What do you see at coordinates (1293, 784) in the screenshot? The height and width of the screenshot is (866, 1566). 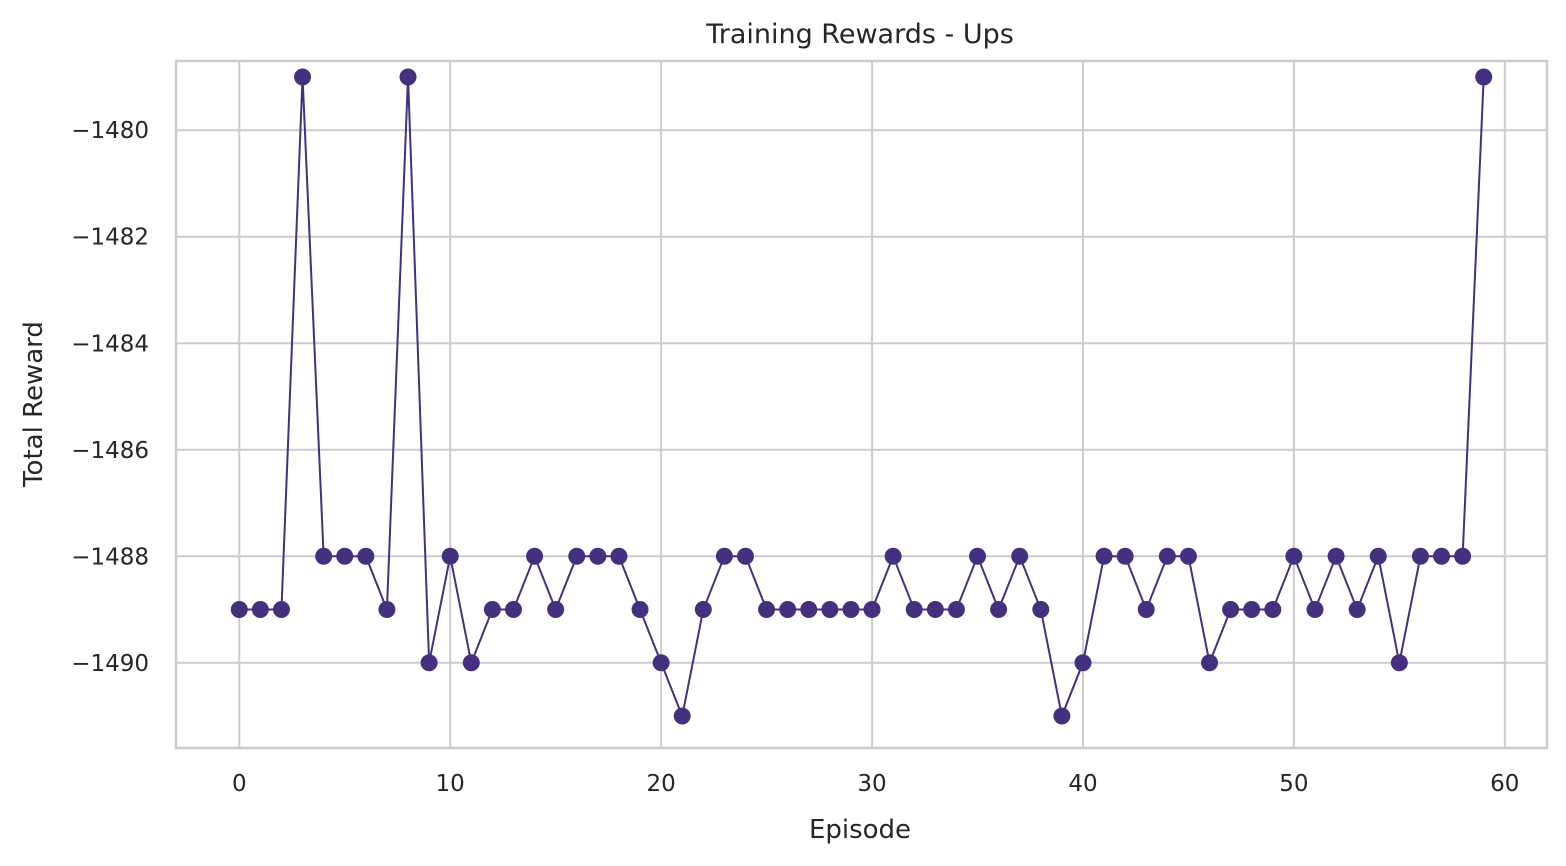 I see `x-tick-label: 50` at bounding box center [1293, 784].